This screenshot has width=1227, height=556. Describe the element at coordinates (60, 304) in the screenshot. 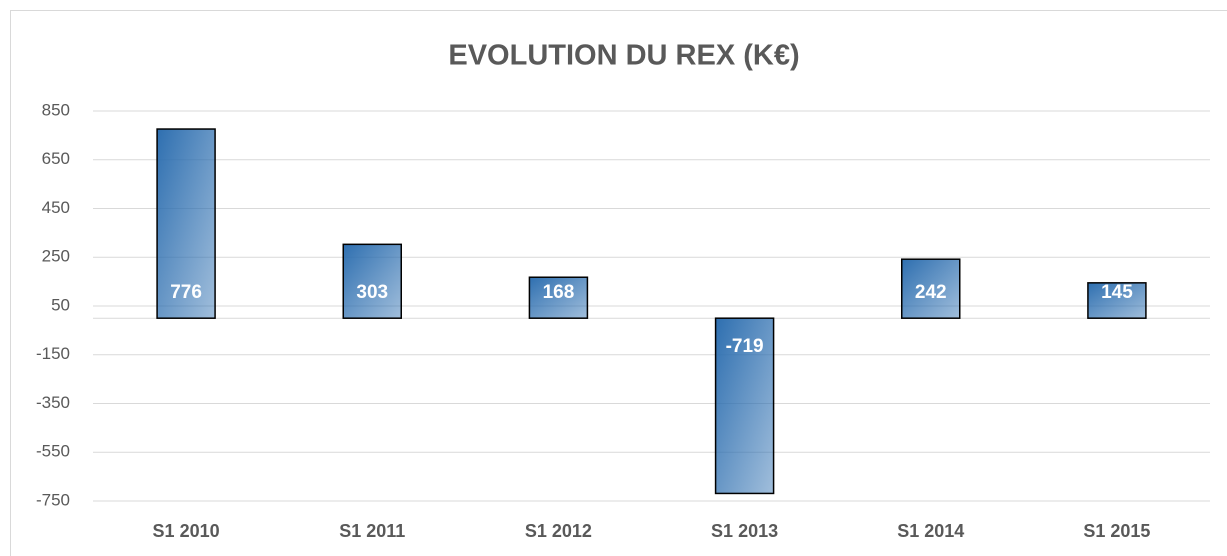

I see `y-tick-label: 50` at that location.